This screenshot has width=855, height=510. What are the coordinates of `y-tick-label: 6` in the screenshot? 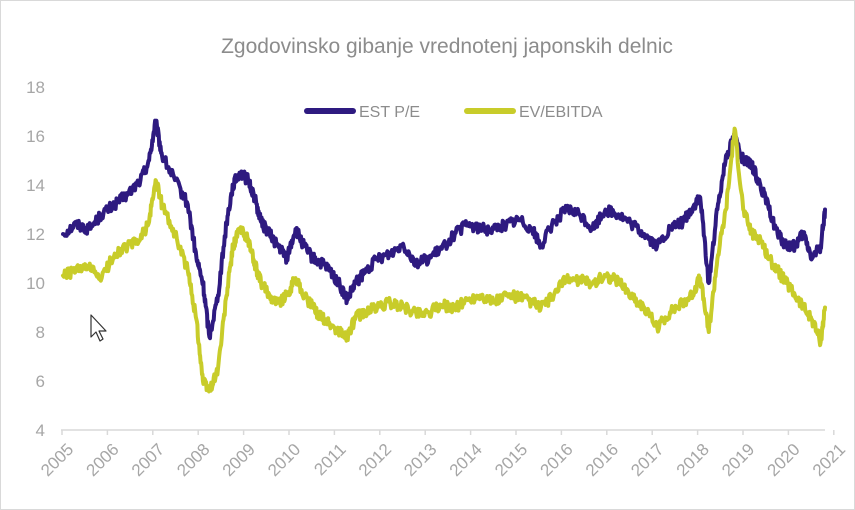 It's located at (40, 381).